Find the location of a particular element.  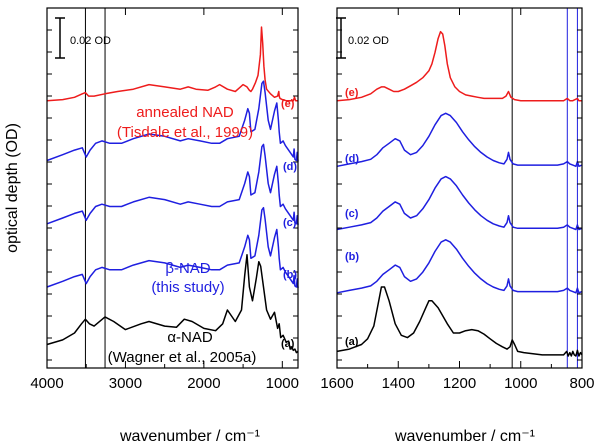

y-axis-label: optical depth (OD) is located at coordinates (12, 188).